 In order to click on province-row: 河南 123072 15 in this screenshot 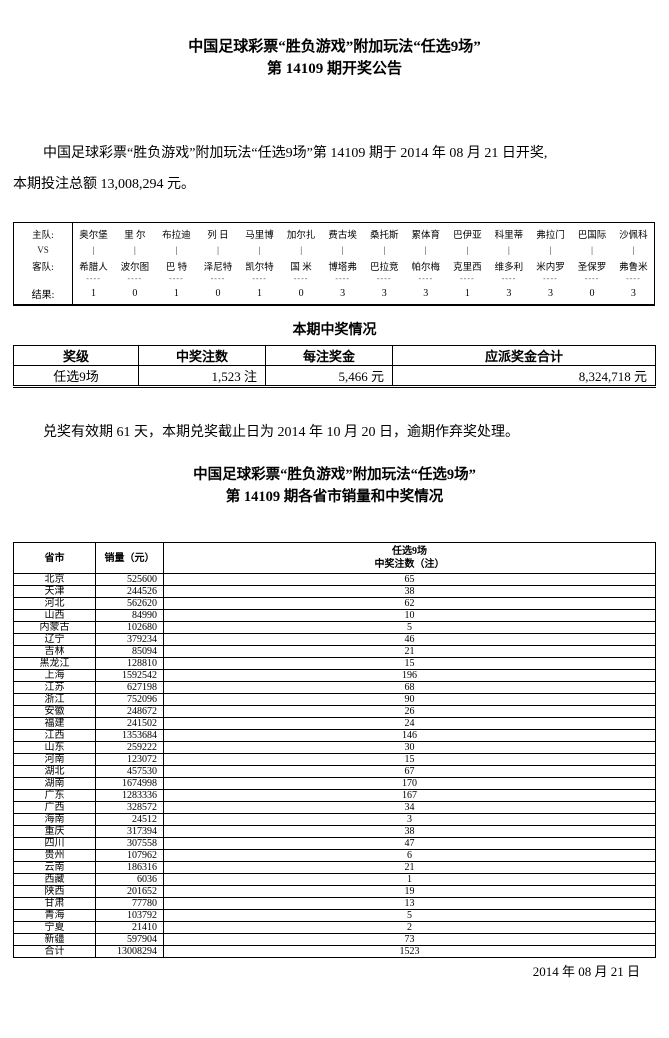, I will do `click(334, 759)`.